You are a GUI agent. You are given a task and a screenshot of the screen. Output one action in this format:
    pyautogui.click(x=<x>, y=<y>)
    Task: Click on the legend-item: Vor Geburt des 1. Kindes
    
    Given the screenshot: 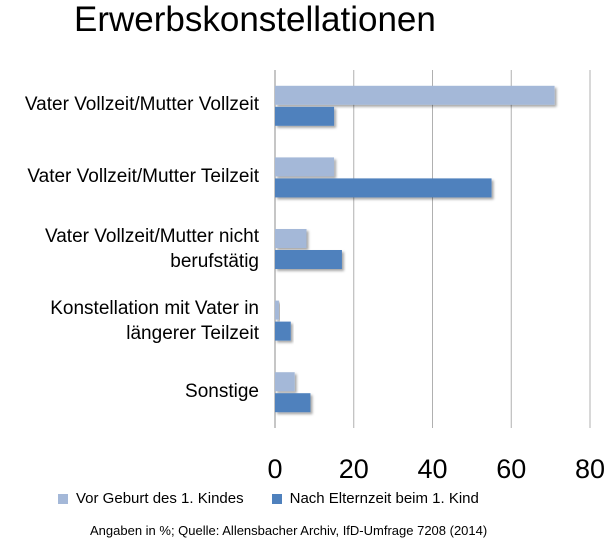 What is the action you would take?
    pyautogui.click(x=151, y=498)
    